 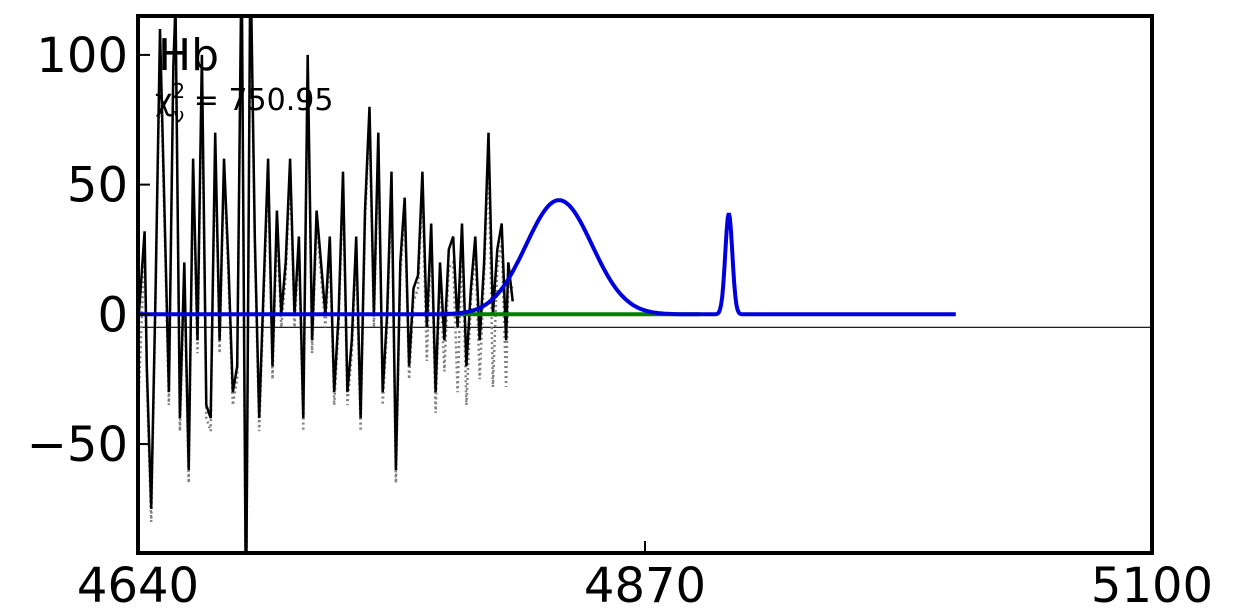 I want to click on line-label: Hb, so click(x=188, y=55).